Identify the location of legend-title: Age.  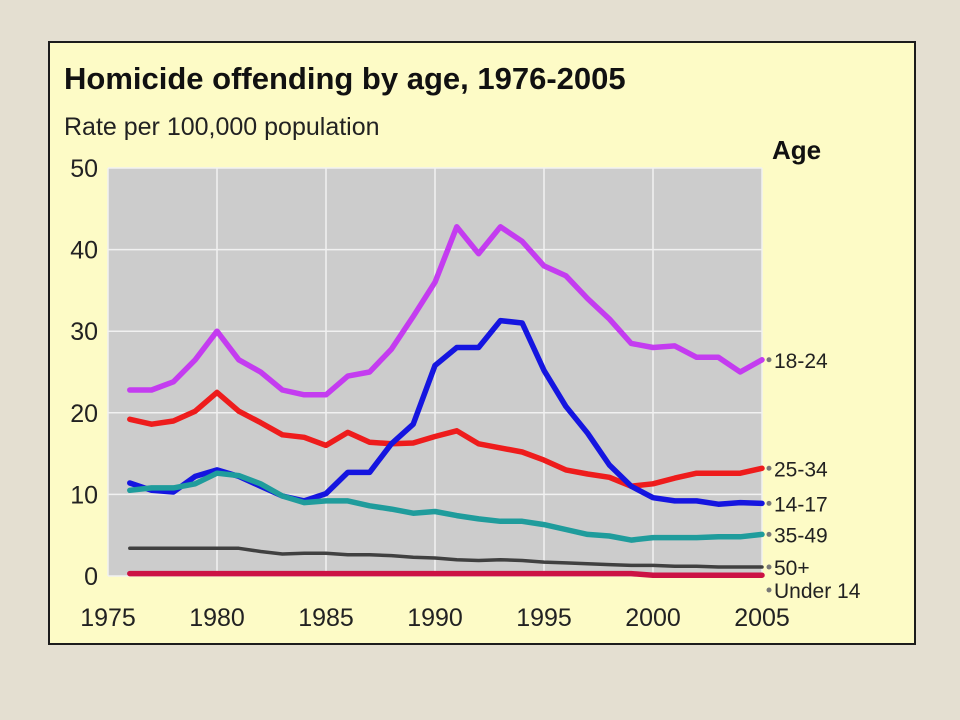
(796, 150).